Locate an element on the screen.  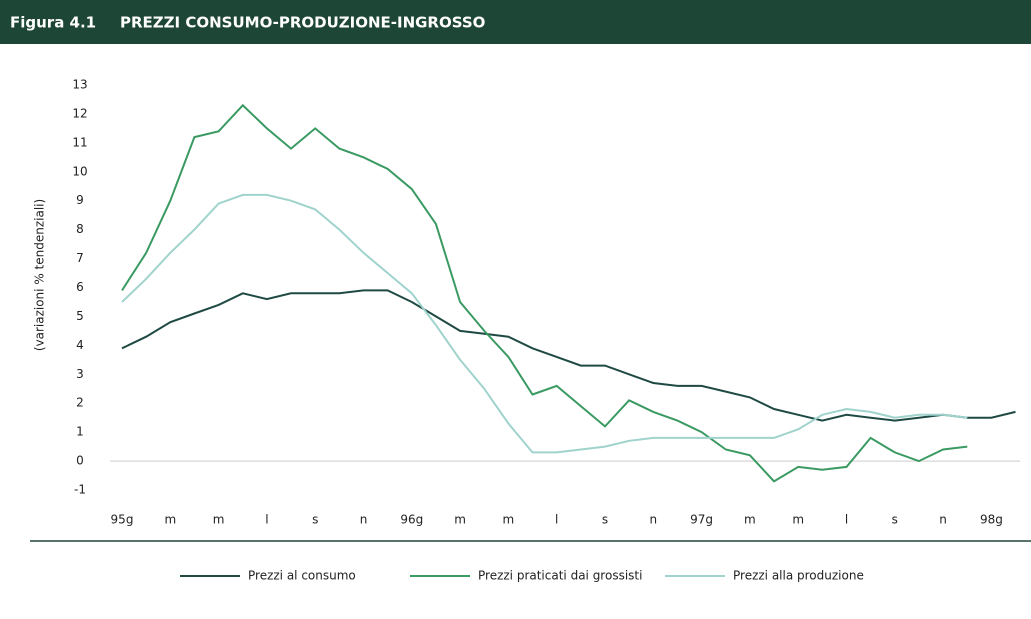
y-tick-label: 10 is located at coordinates (79, 171).